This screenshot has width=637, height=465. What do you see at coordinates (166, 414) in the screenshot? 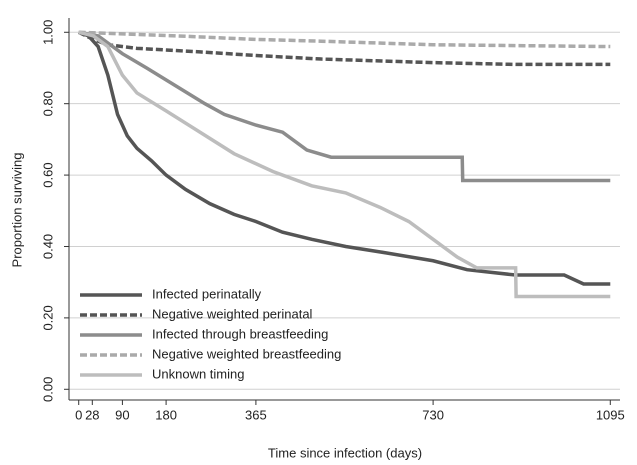
I see `x-tick-label: 180` at bounding box center [166, 414].